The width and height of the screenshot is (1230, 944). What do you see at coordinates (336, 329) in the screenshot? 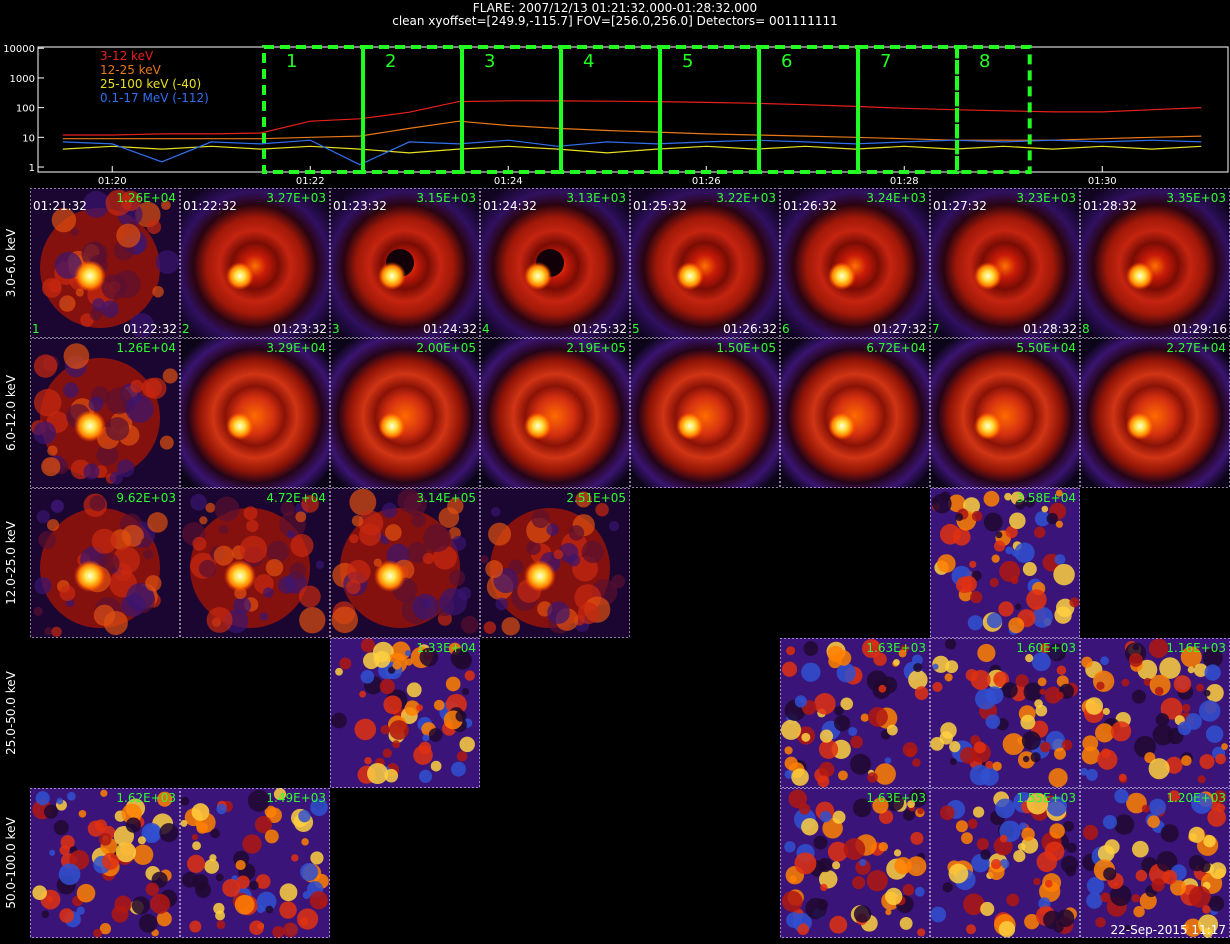
I see `panel-index: 3` at bounding box center [336, 329].